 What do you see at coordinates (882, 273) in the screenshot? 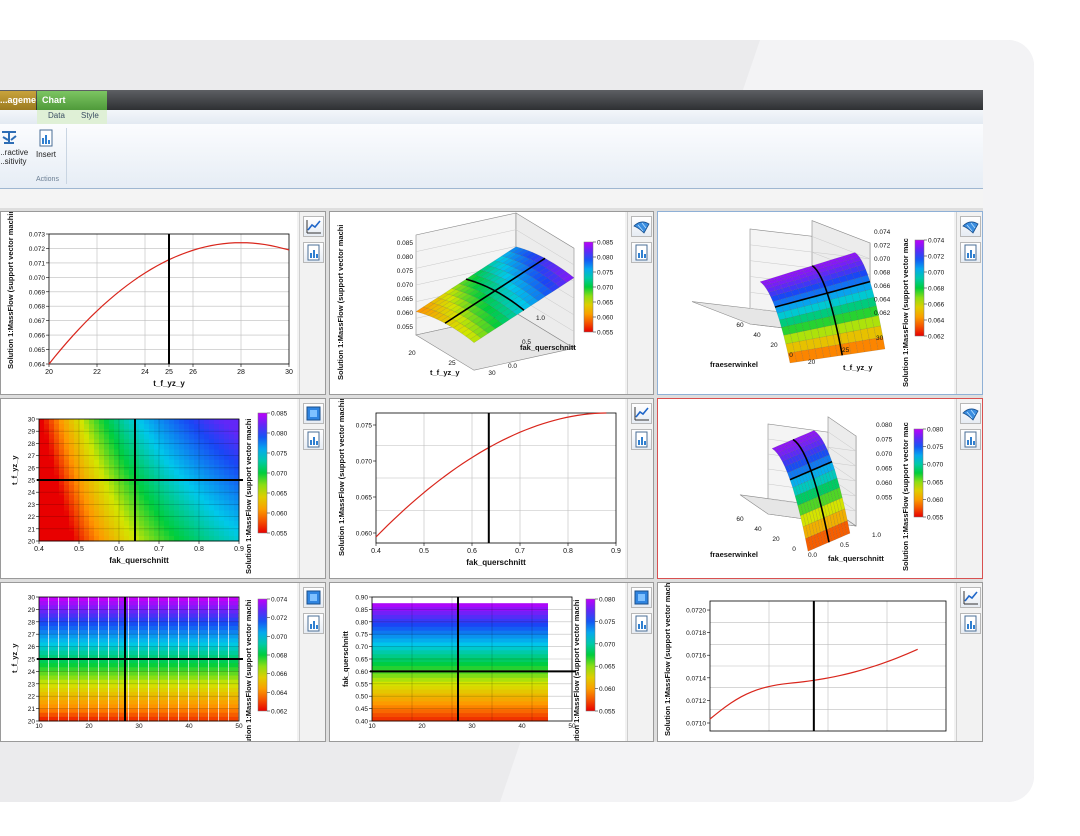
I see `z-tick-label: 0.068` at bounding box center [882, 273].